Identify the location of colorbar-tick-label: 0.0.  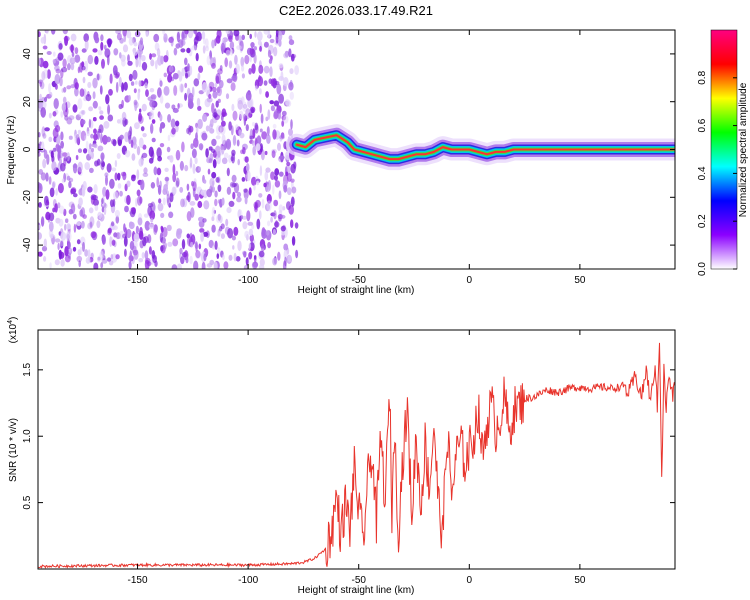
(702, 269).